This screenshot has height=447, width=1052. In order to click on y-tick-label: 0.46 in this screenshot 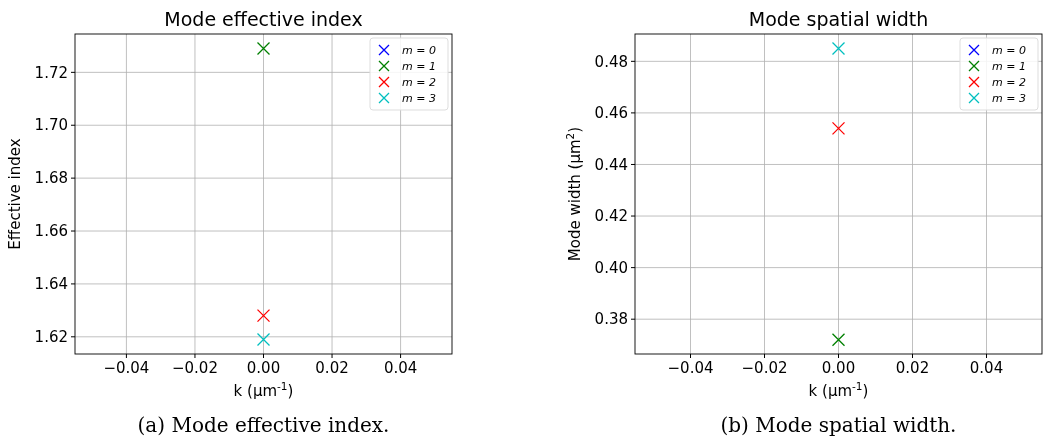, I will do `click(611, 113)`.